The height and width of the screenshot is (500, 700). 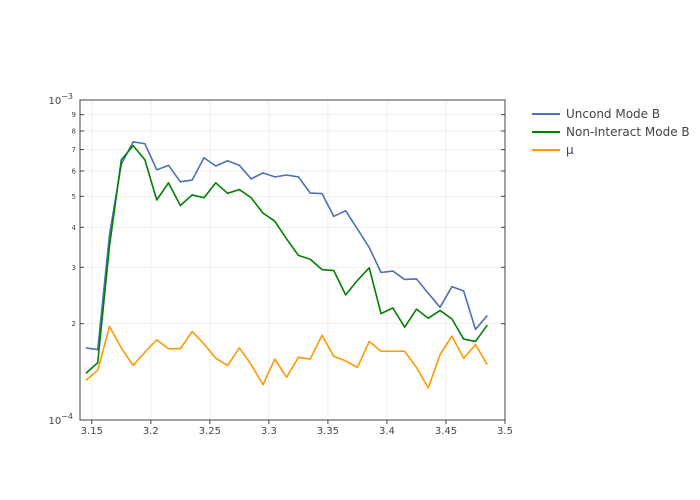 I want to click on x-tick-label: 3.35, so click(x=328, y=431).